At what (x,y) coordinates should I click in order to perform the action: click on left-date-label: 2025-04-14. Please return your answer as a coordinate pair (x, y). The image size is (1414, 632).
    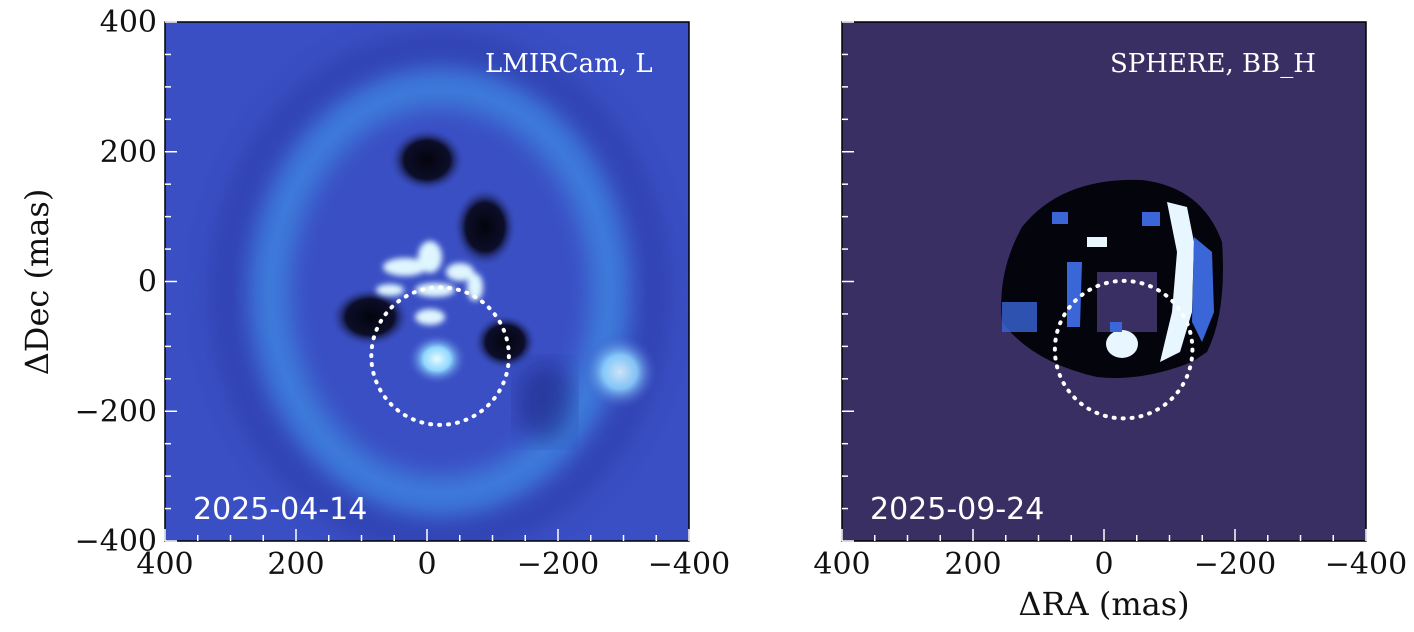
    Looking at the image, I should click on (280, 509).